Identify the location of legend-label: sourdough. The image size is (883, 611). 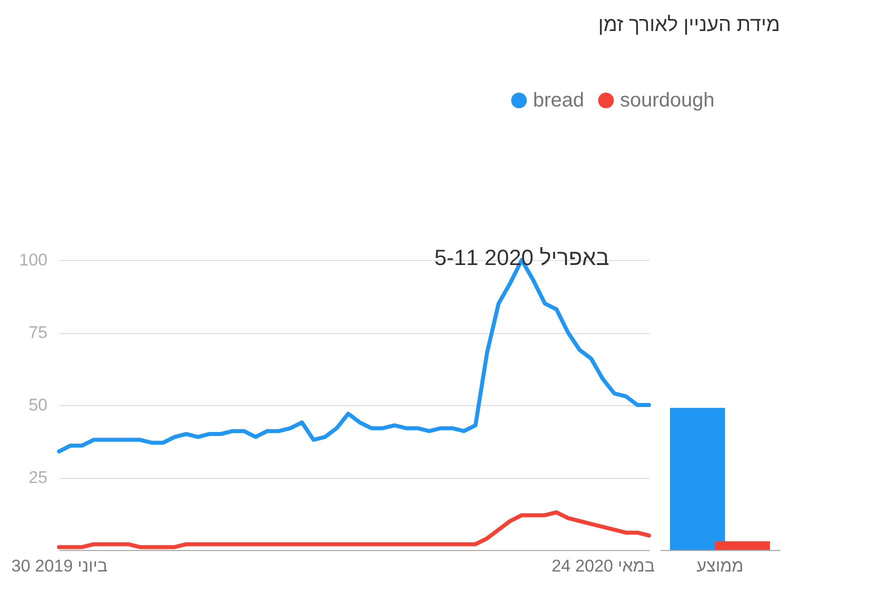
(667, 100).